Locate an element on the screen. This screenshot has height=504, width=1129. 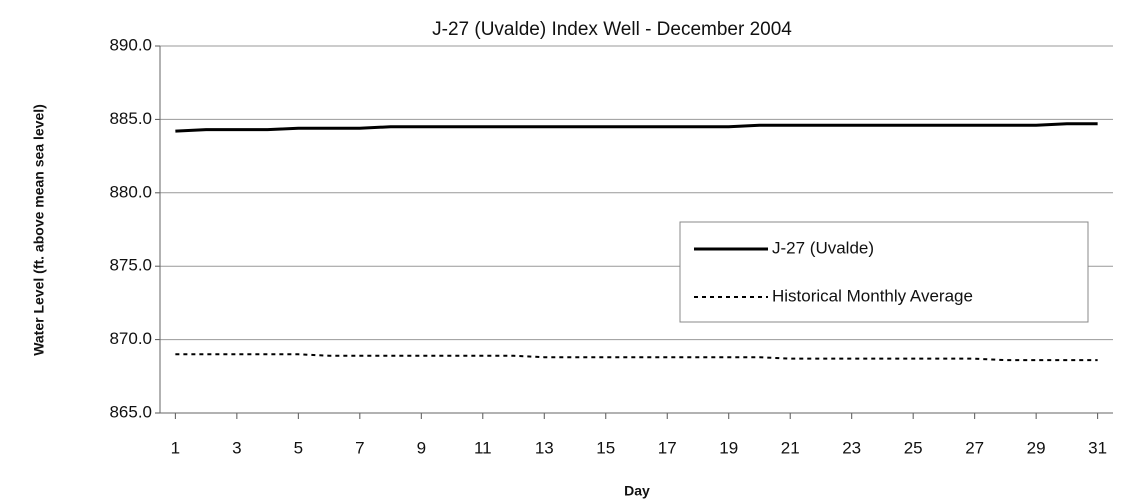
legend-box is located at coordinates (884, 272).